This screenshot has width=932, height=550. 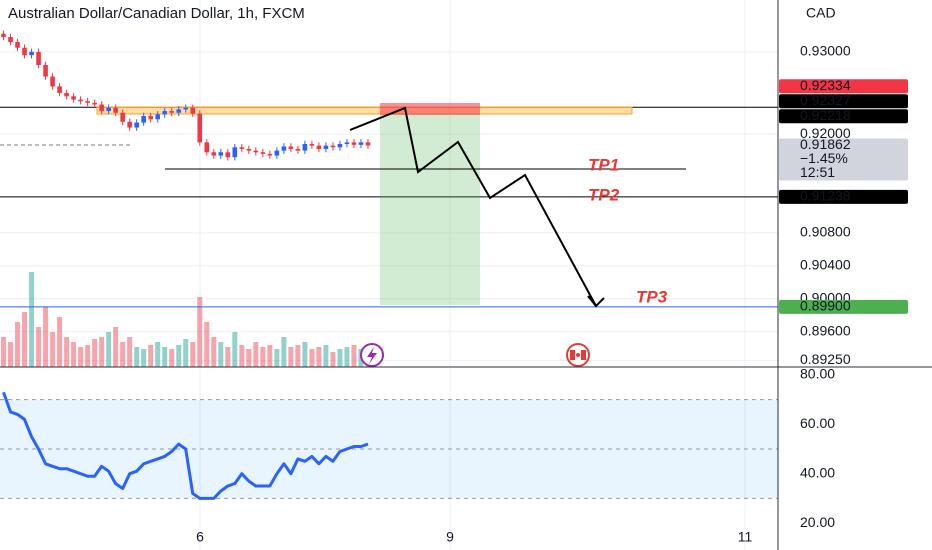 What do you see at coordinates (825, 100) in the screenshot?
I see `price-label: 0.92327` at bounding box center [825, 100].